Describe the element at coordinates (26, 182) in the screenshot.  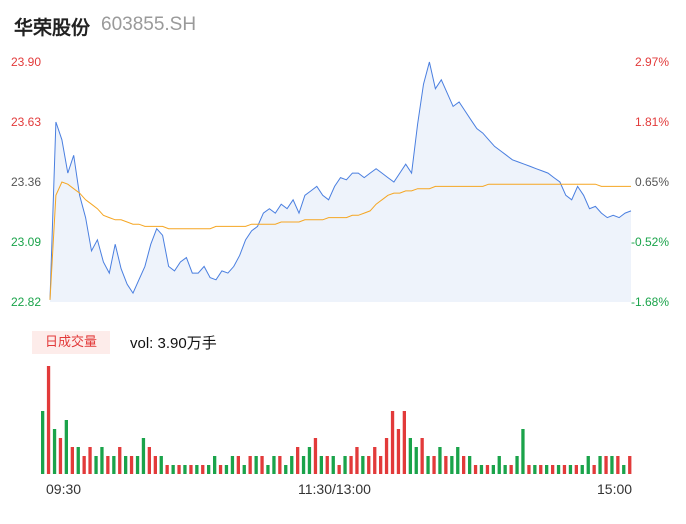
I see `y-tick-left-2: 23.36` at that location.